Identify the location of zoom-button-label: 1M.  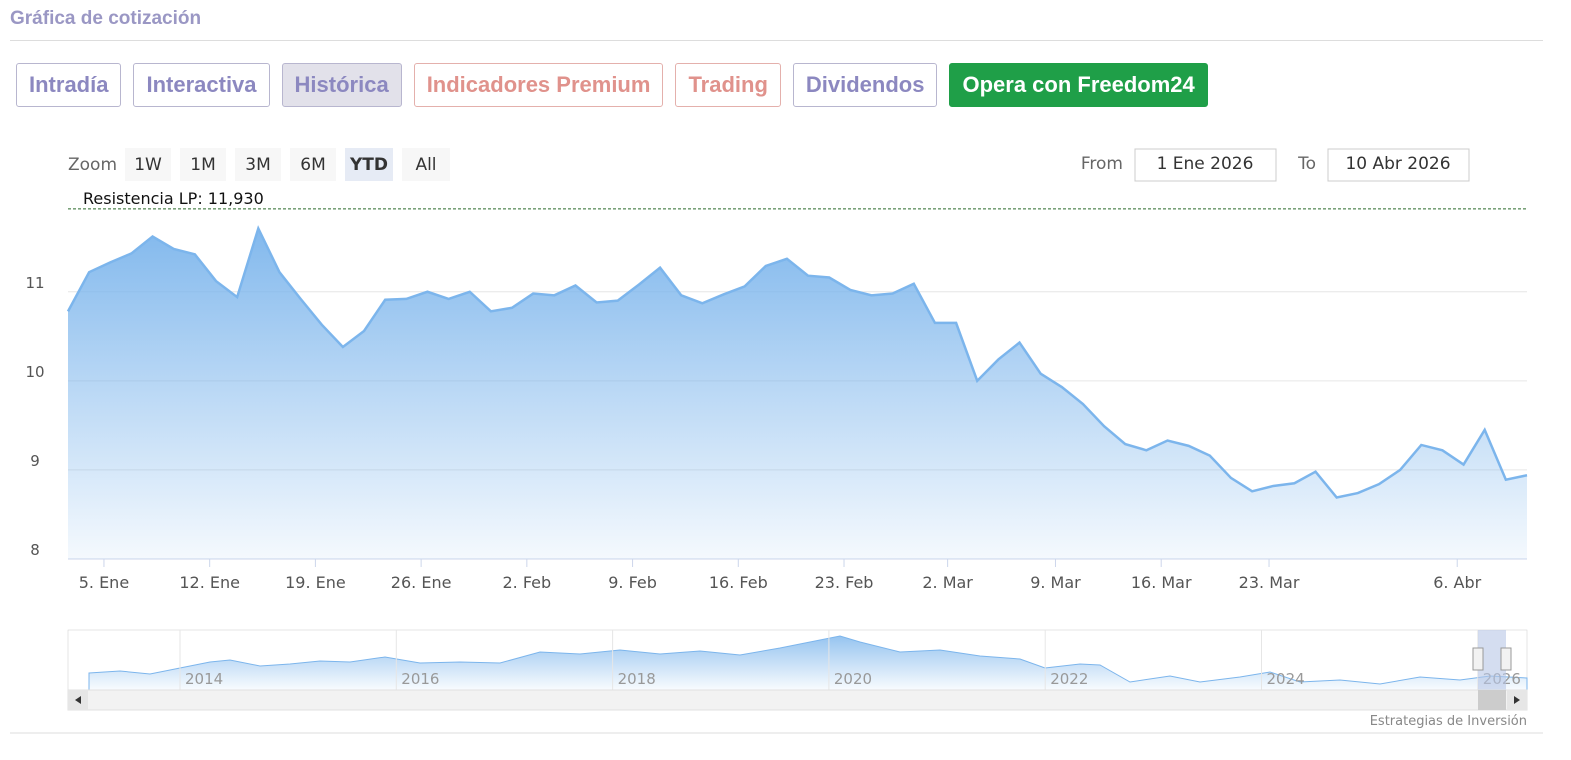
(202, 165).